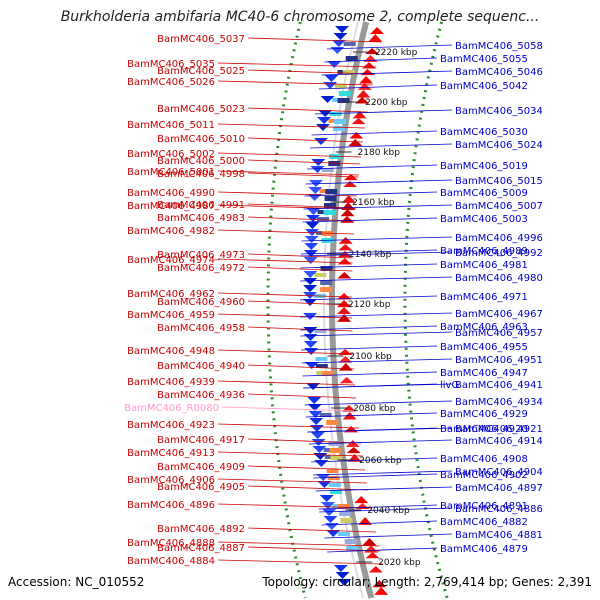  I want to click on kbp-label: 2220 kbp, so click(396, 53).